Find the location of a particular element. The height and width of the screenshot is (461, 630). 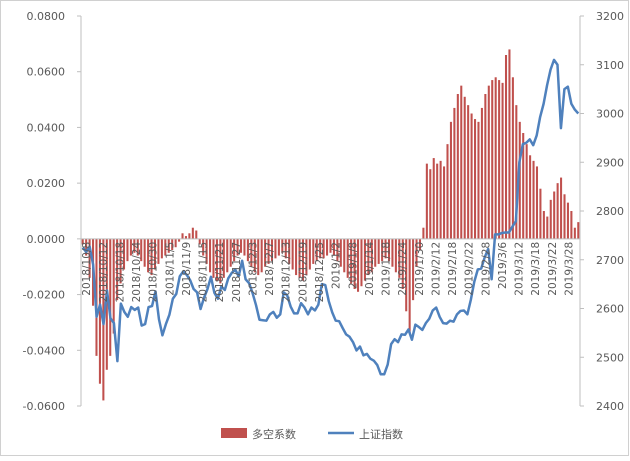

legend-label-line: 上证指数 is located at coordinates (381, 434).